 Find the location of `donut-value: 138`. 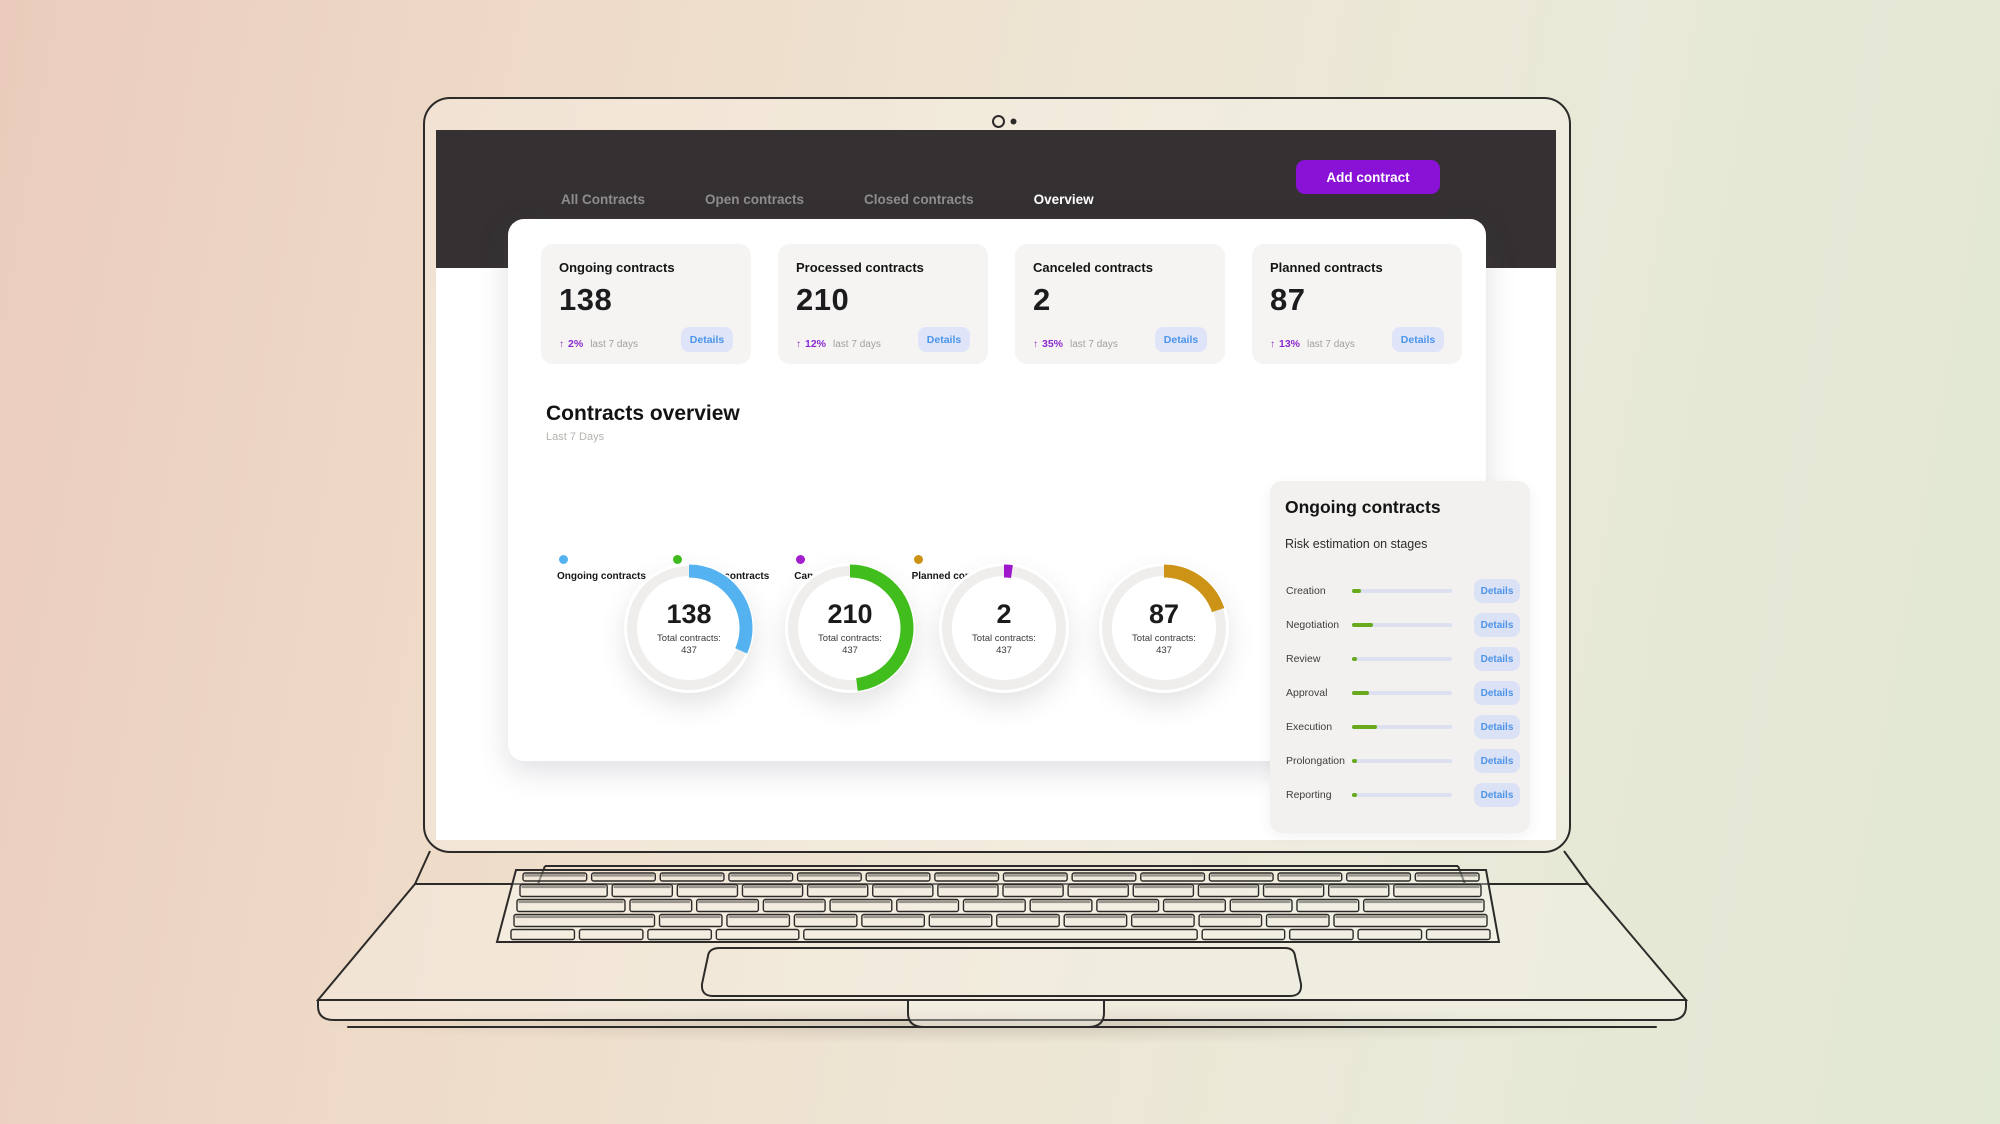

donut-value: 138 is located at coordinates (689, 614).